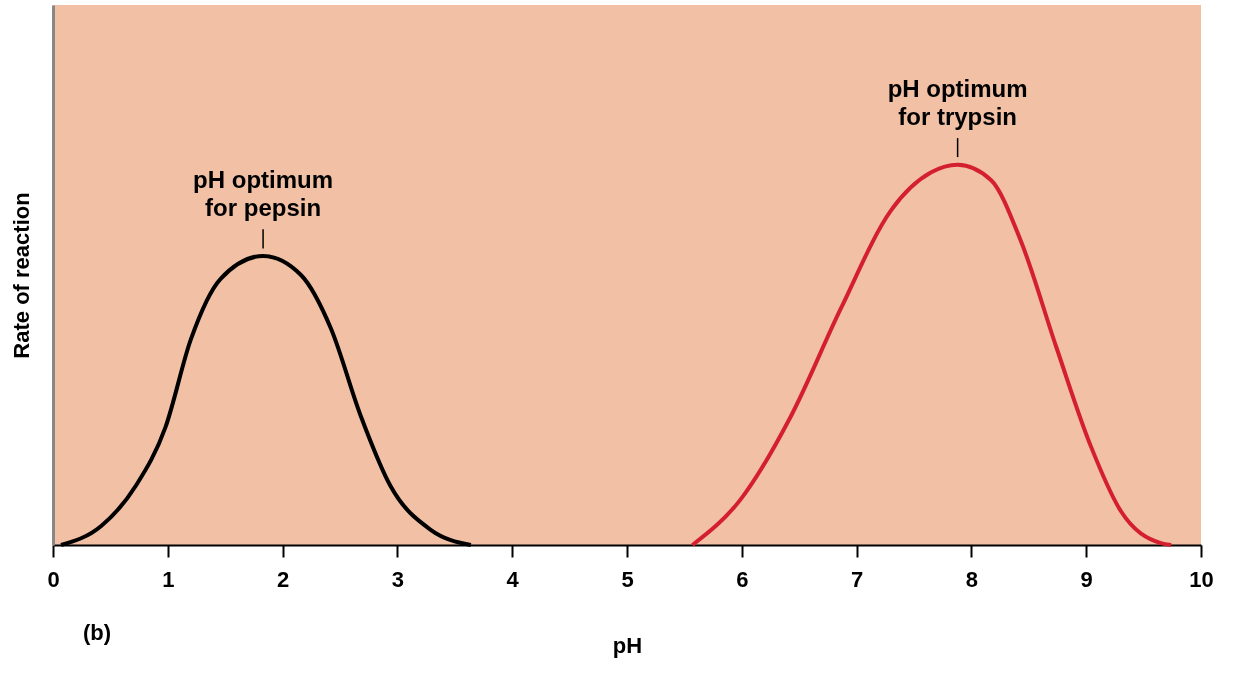  I want to click on x-tick-label: 5, so click(627, 579).